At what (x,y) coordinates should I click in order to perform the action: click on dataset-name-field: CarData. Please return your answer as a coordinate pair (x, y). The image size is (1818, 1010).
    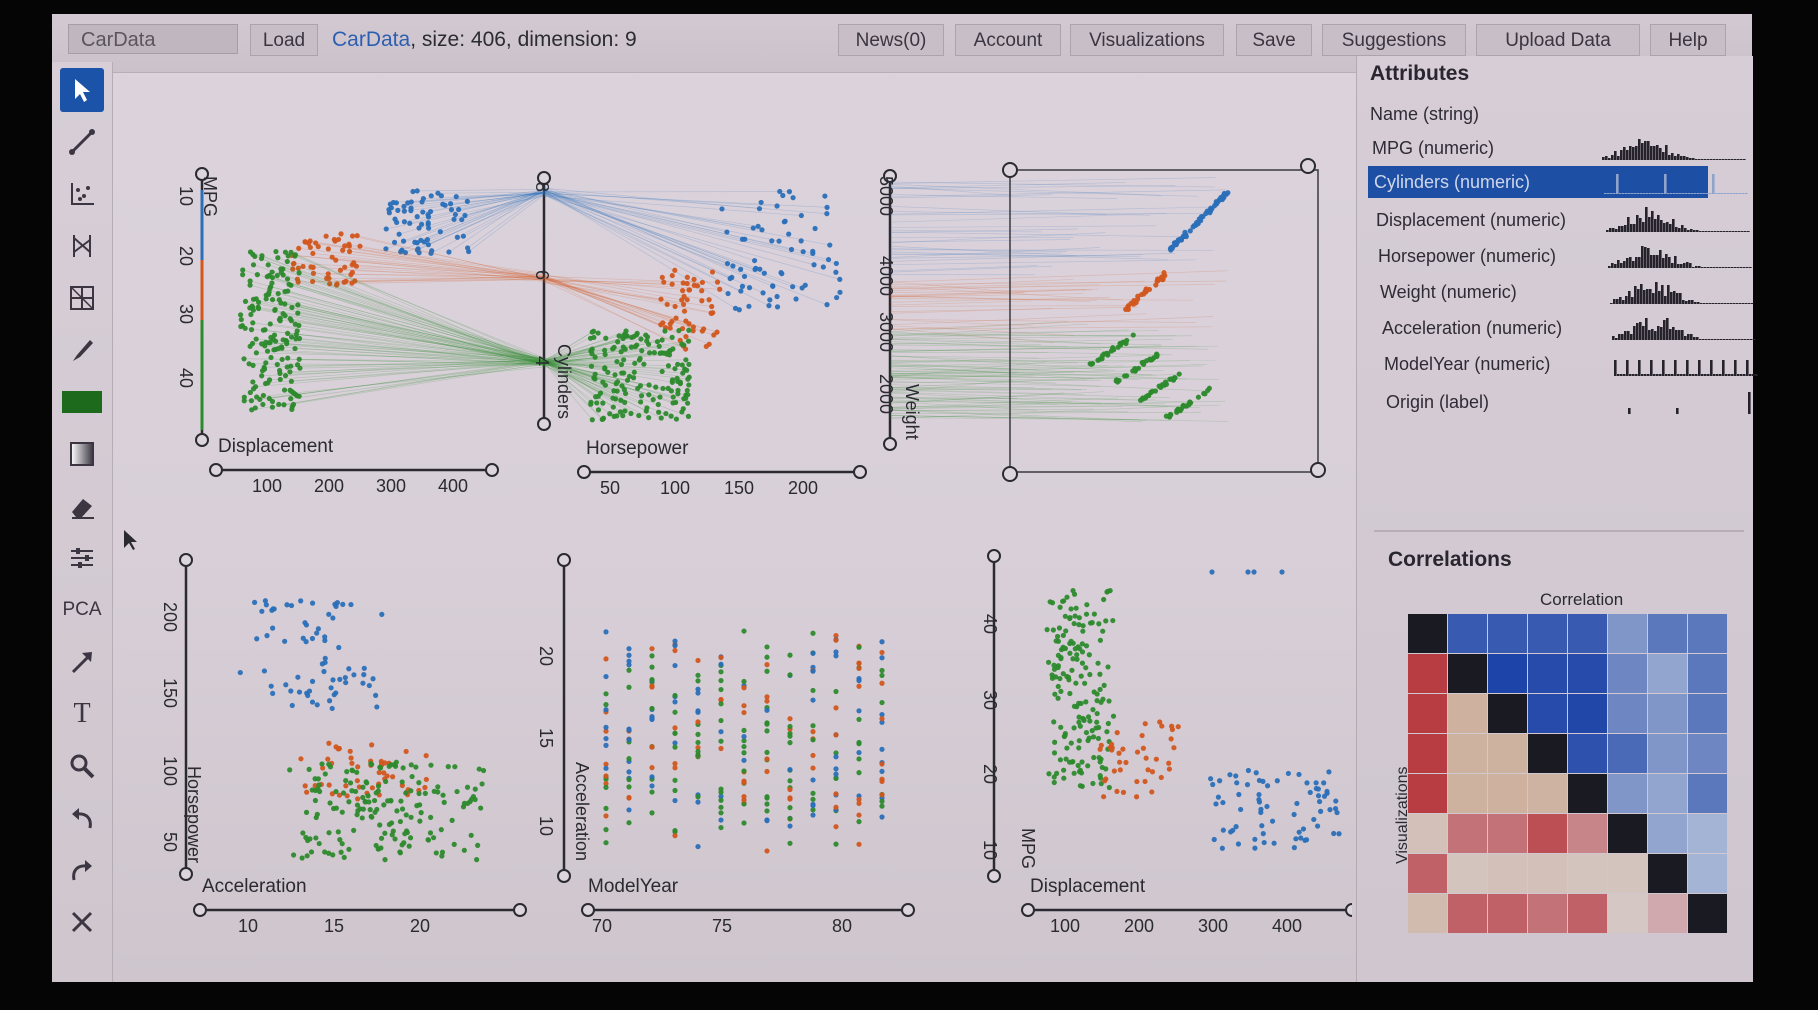
    Looking at the image, I should click on (153, 39).